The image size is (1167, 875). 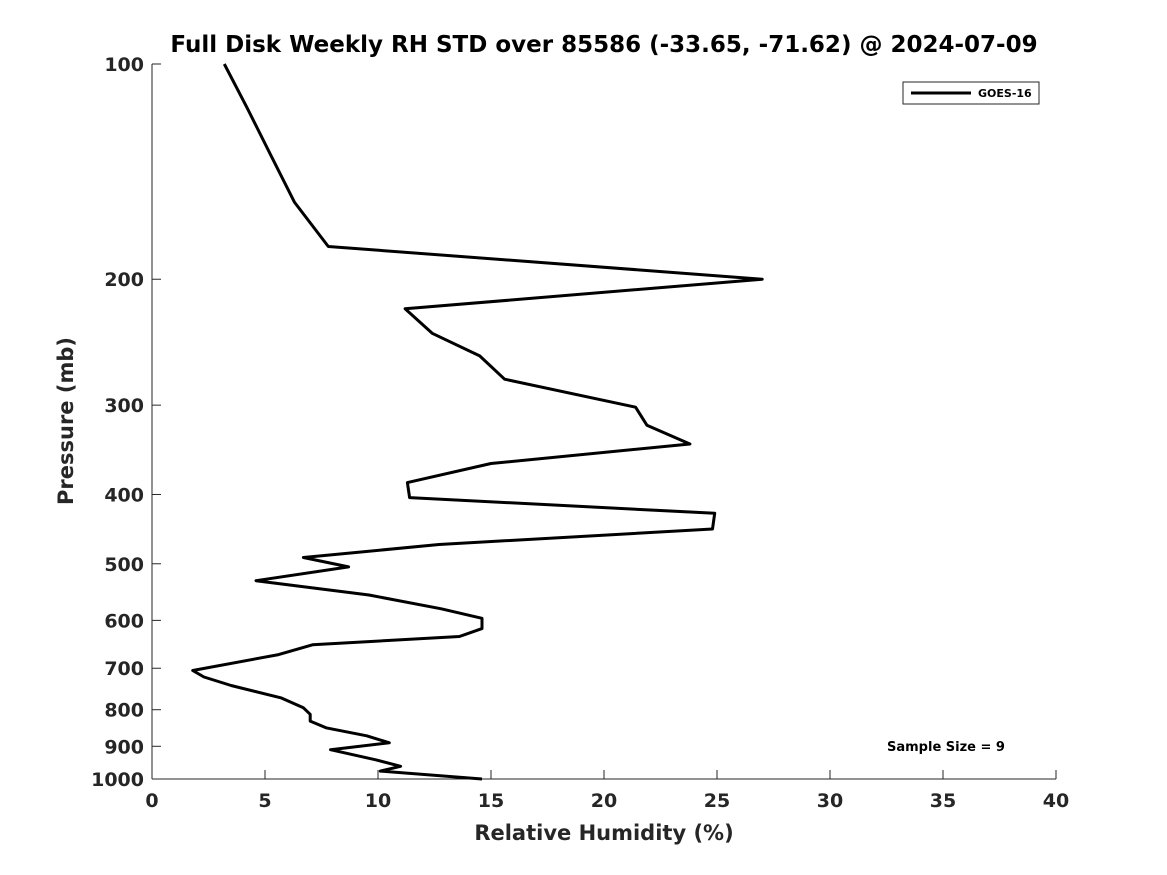 I want to click on sample-size-annotation: Sample Size = 9, so click(x=946, y=747).